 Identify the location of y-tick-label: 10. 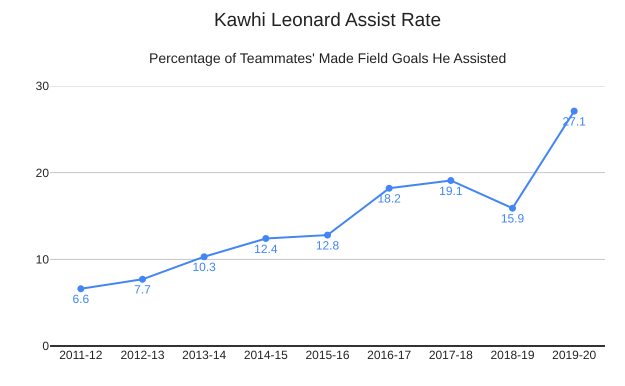
(43, 259).